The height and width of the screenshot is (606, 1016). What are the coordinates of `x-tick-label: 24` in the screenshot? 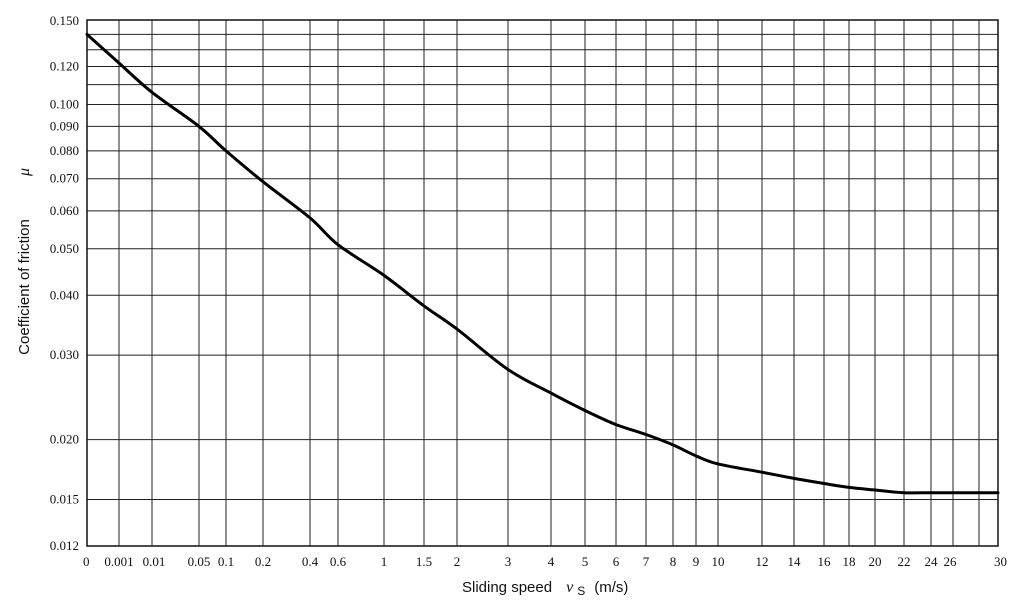 It's located at (932, 561).